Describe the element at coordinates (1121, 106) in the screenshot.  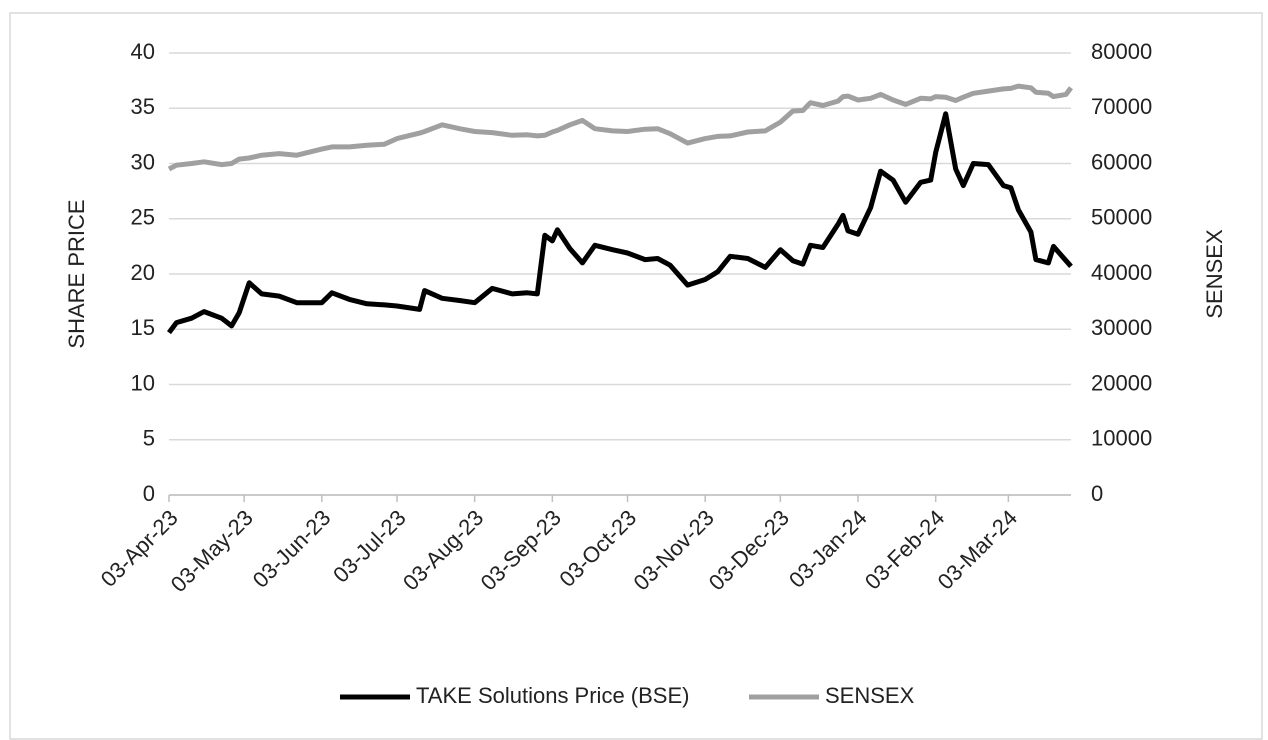
I see `y2-tick-label: 70000` at that location.